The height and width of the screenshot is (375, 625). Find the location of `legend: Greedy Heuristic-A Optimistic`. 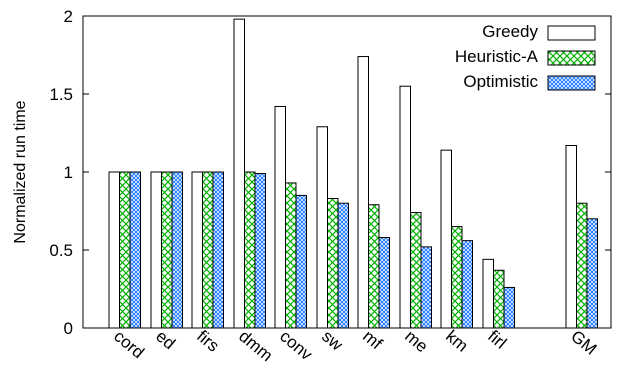

legend: Greedy Heuristic-A Optimistic is located at coordinates (525, 56).